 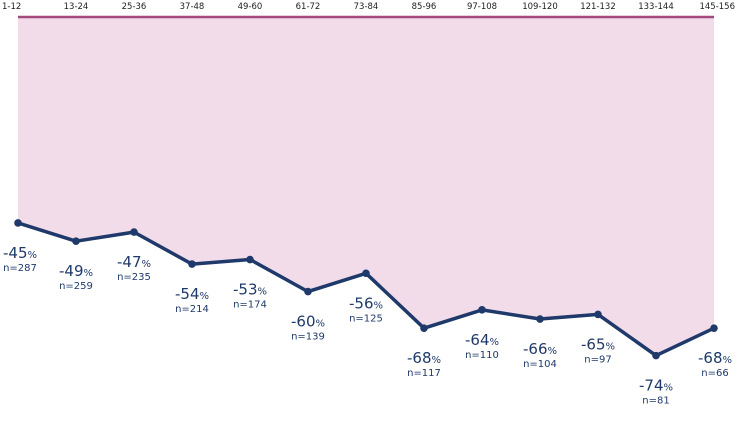 I want to click on value-label: -74%, so click(x=656, y=386).